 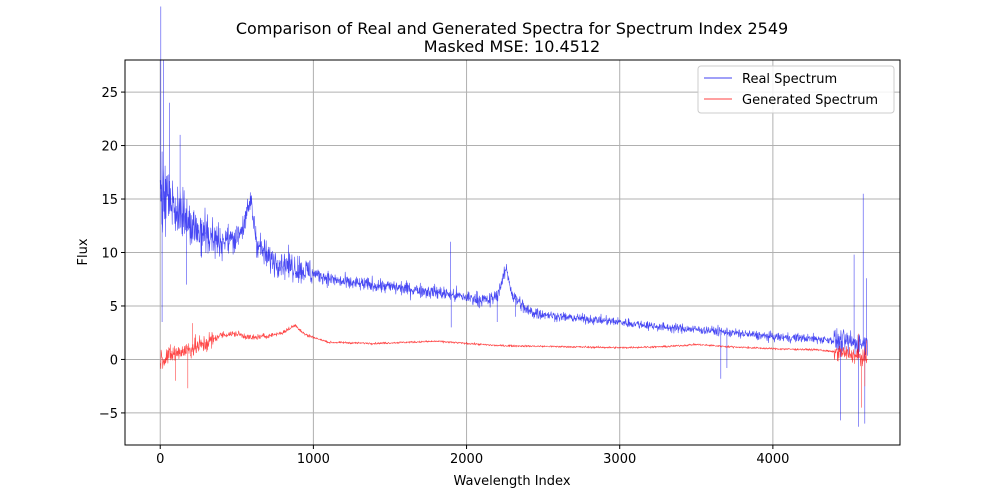 What do you see at coordinates (108, 414) in the screenshot?
I see `y-tick-label: −5` at bounding box center [108, 414].